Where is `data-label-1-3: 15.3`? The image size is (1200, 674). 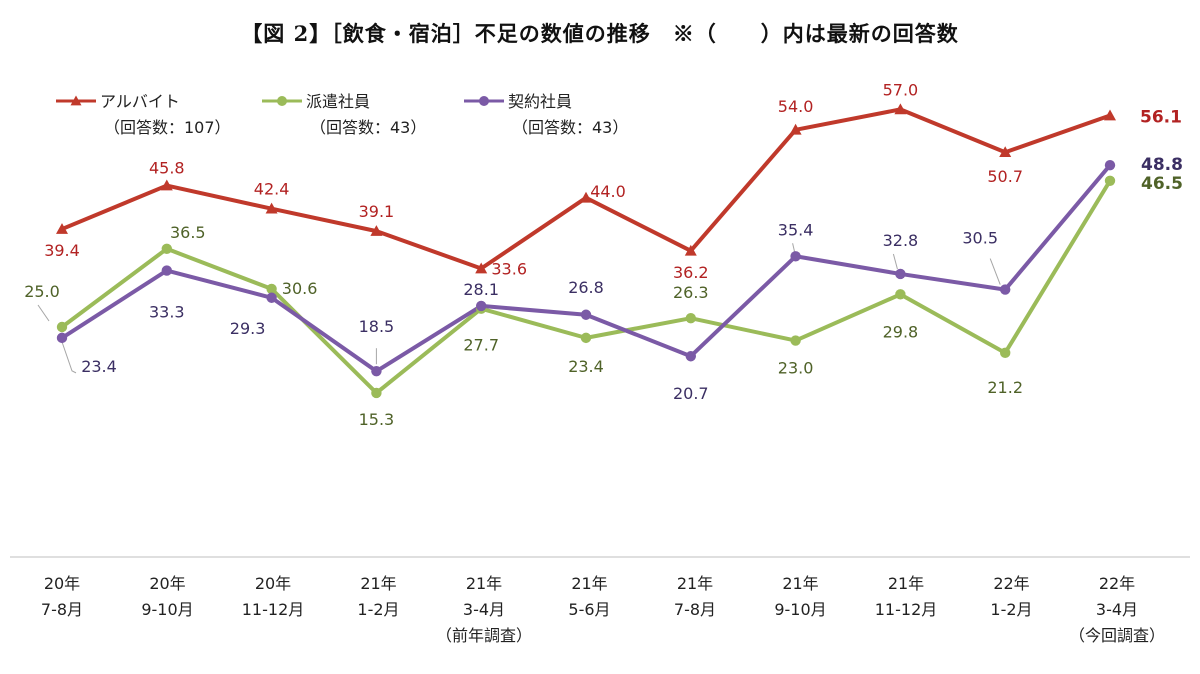
data-label-1-3: 15.3 is located at coordinates (377, 419).